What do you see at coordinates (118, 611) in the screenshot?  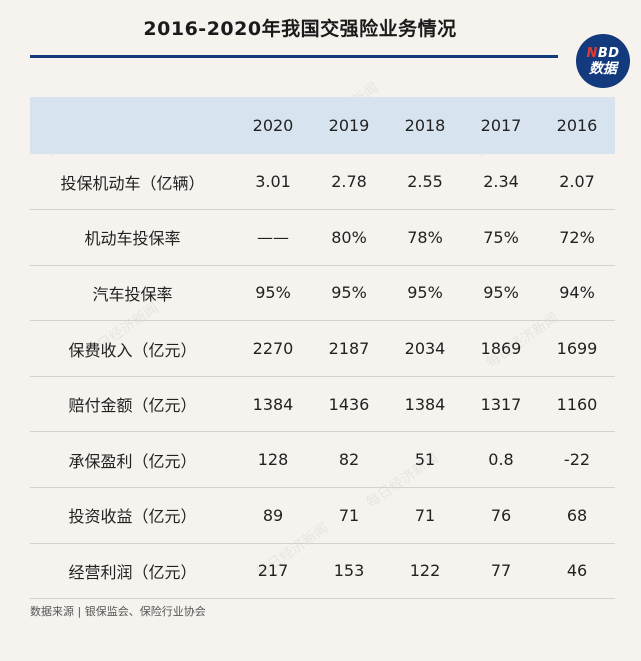 I see `source-note: 数据来源 | 银保监会、保险行业协会` at bounding box center [118, 611].